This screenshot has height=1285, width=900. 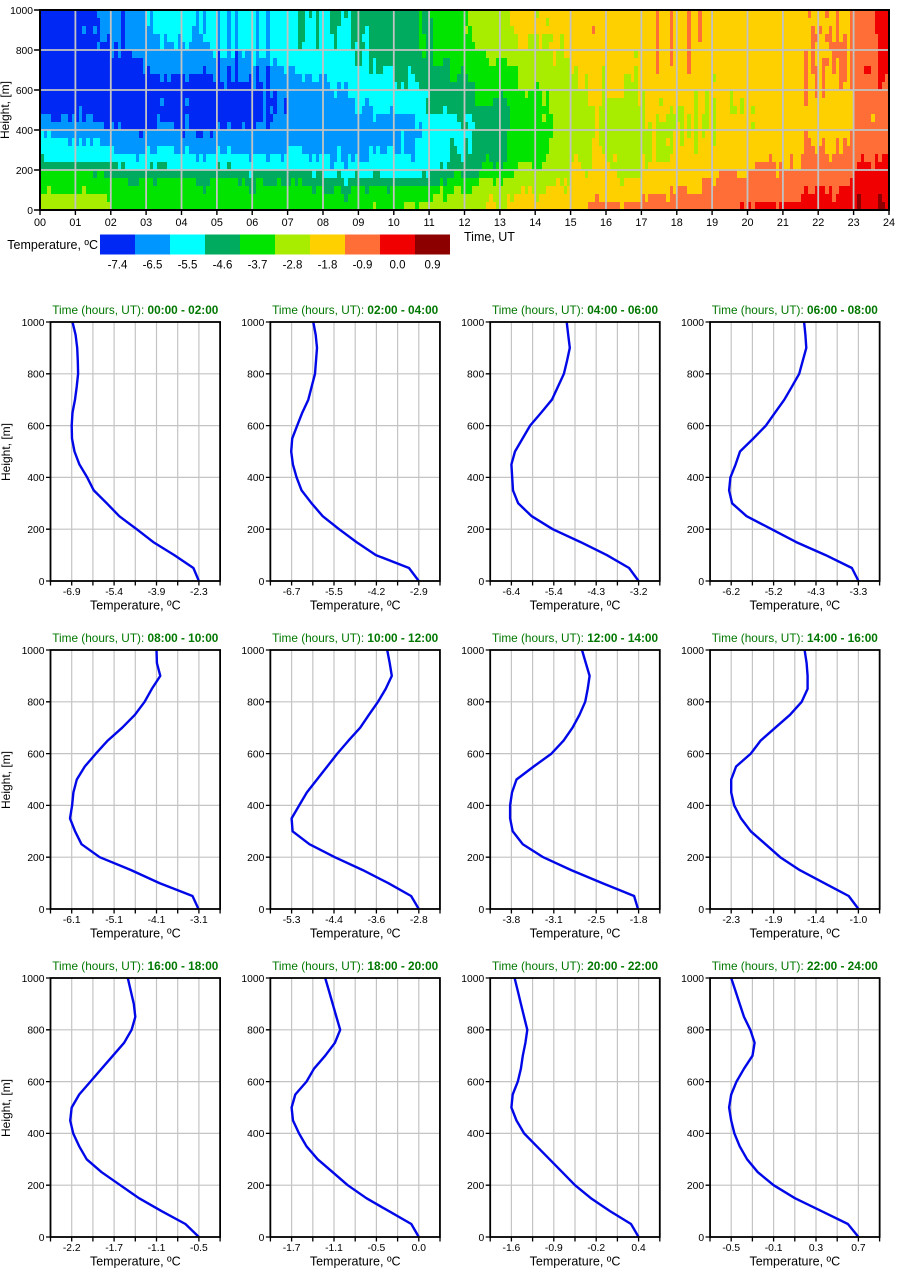 What do you see at coordinates (292, 920) in the screenshot?
I see `svg-text: -5.3` at bounding box center [292, 920].